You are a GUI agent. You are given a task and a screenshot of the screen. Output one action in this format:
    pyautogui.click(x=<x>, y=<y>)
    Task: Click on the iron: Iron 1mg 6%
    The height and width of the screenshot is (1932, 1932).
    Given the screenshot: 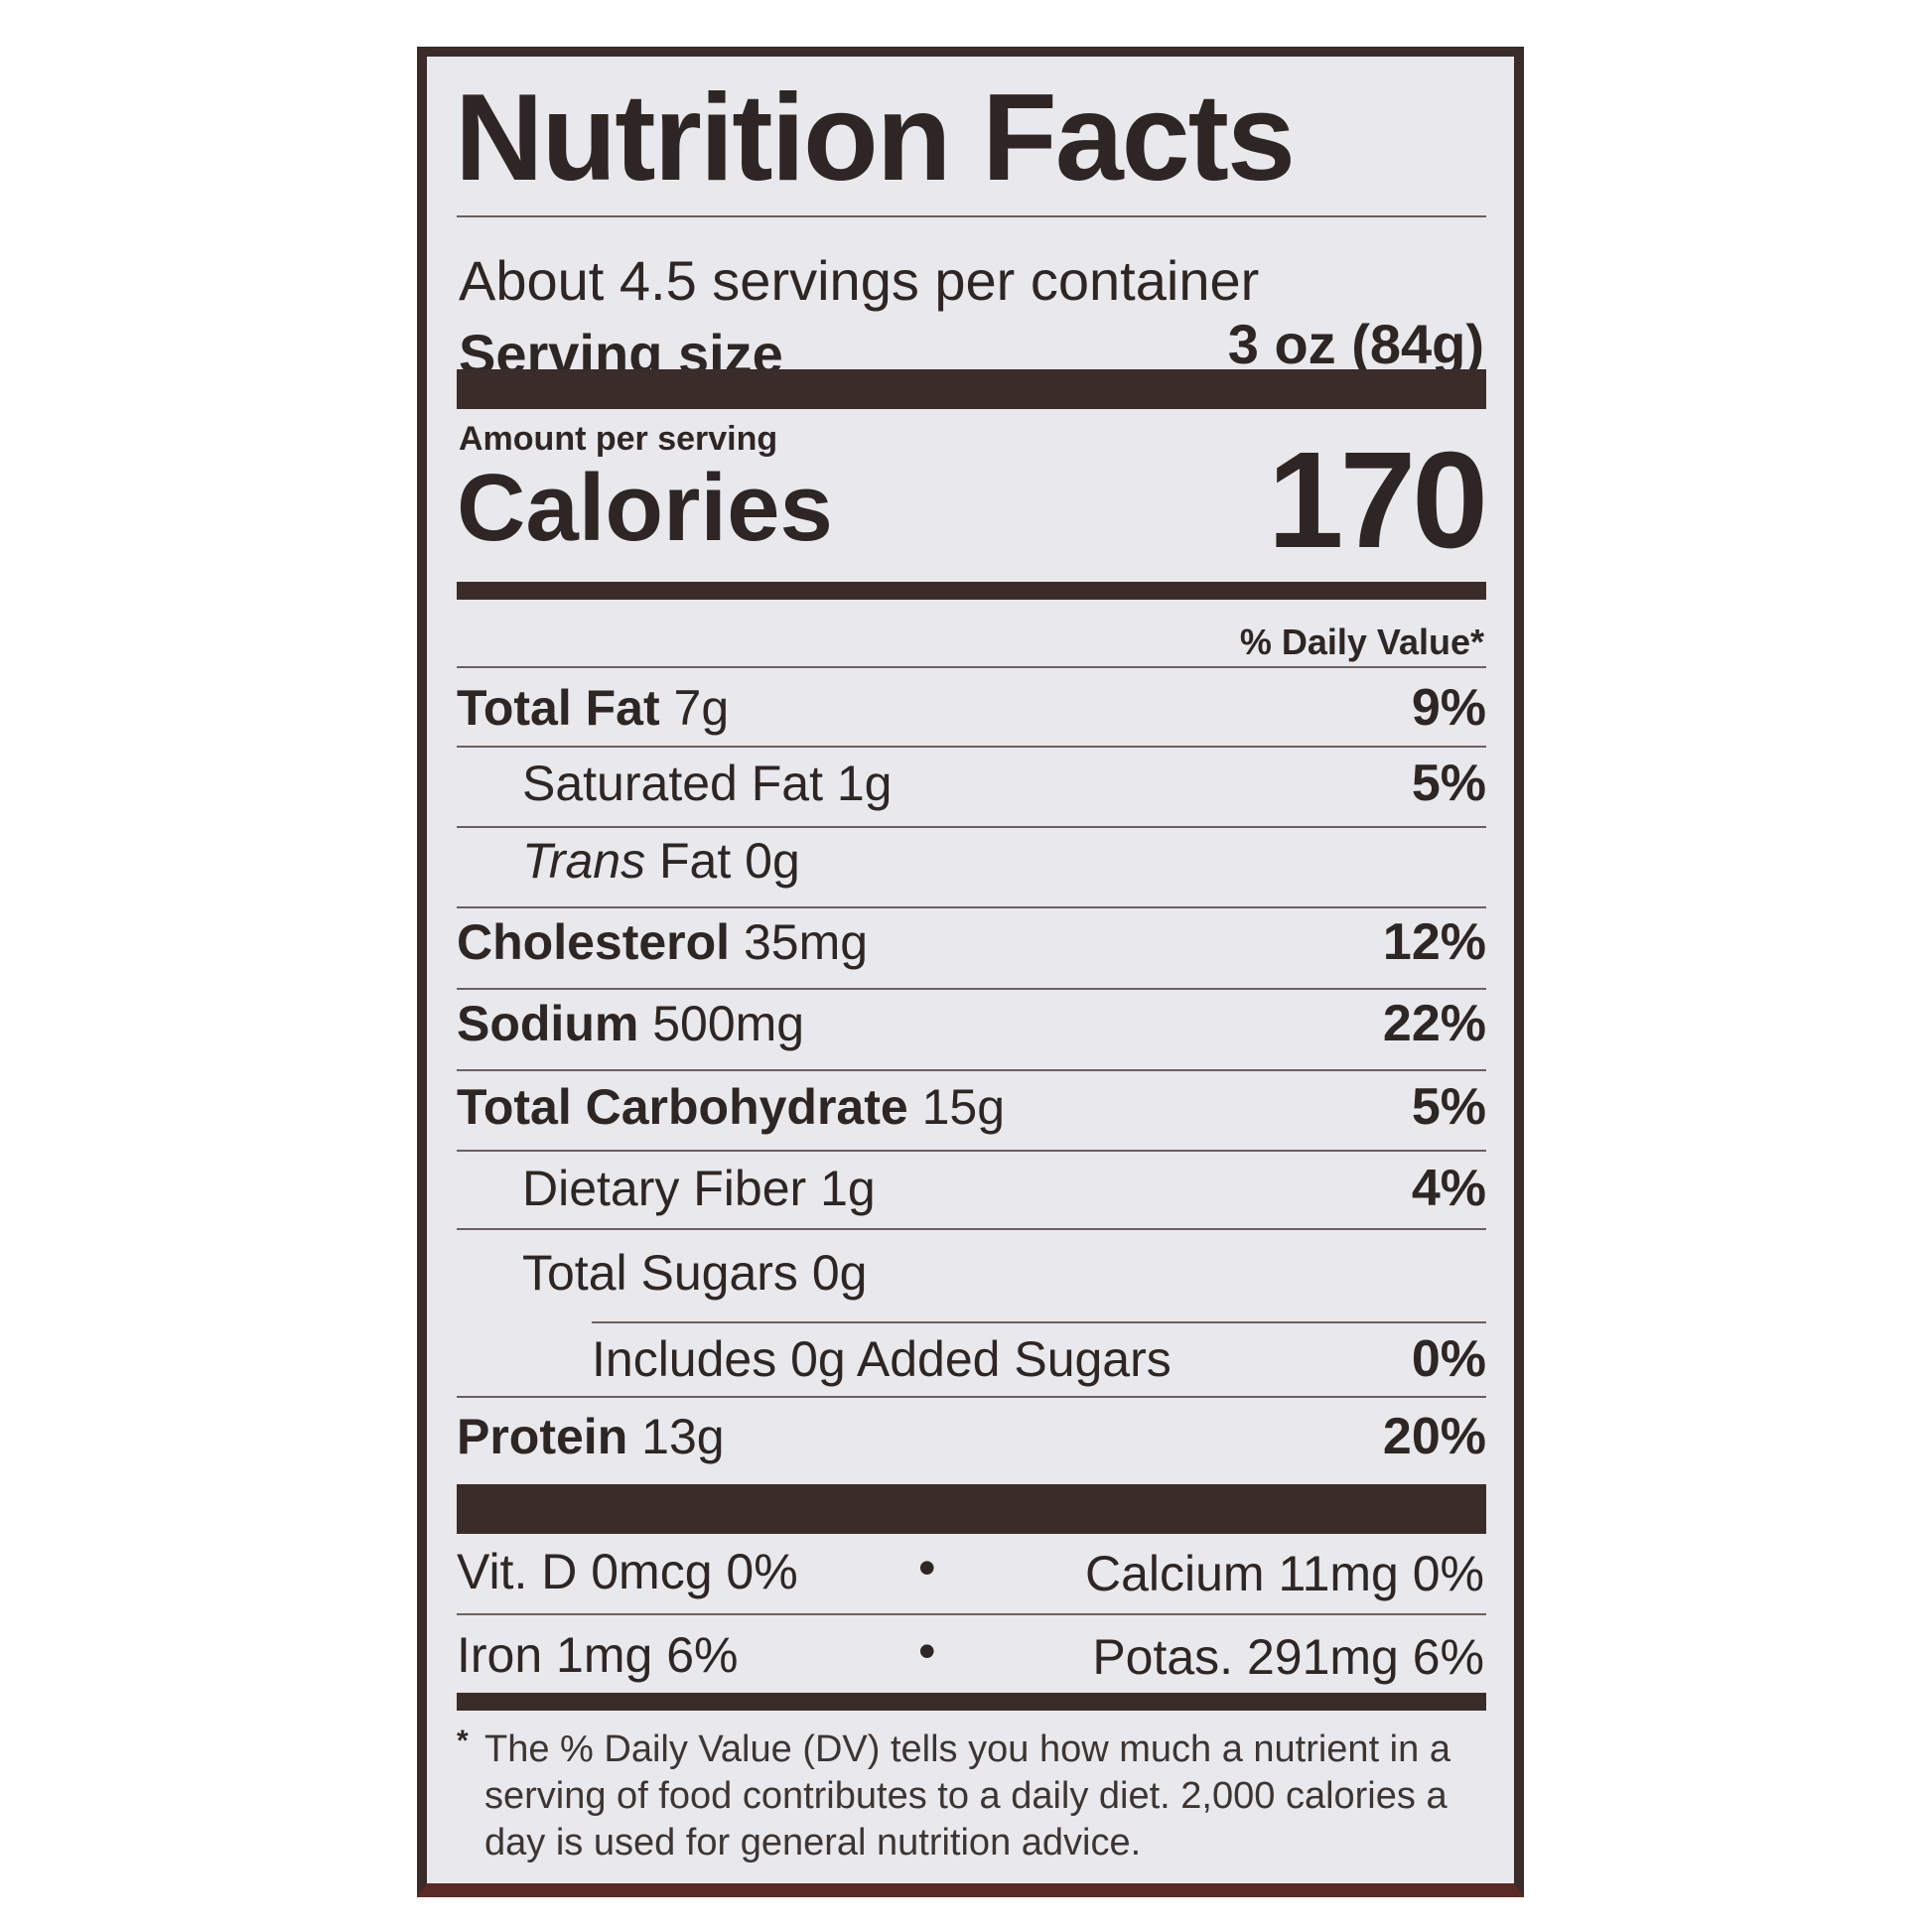 What is the action you would take?
    pyautogui.click(x=598, y=1655)
    